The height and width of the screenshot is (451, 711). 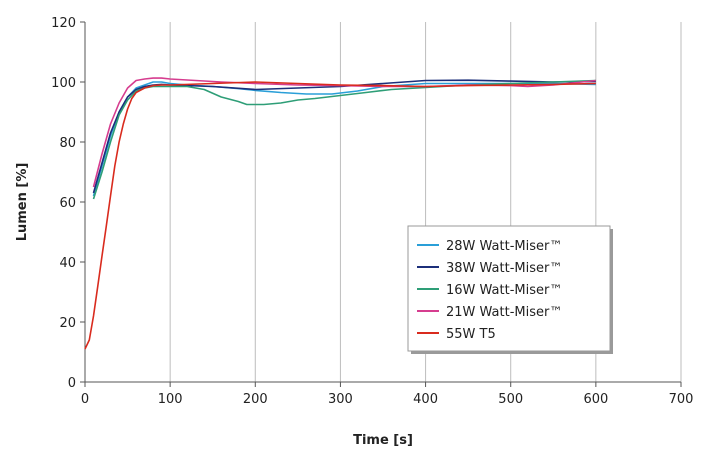 What do you see at coordinates (383, 440) in the screenshot?
I see `x-axis-title: Time [s]` at bounding box center [383, 440].